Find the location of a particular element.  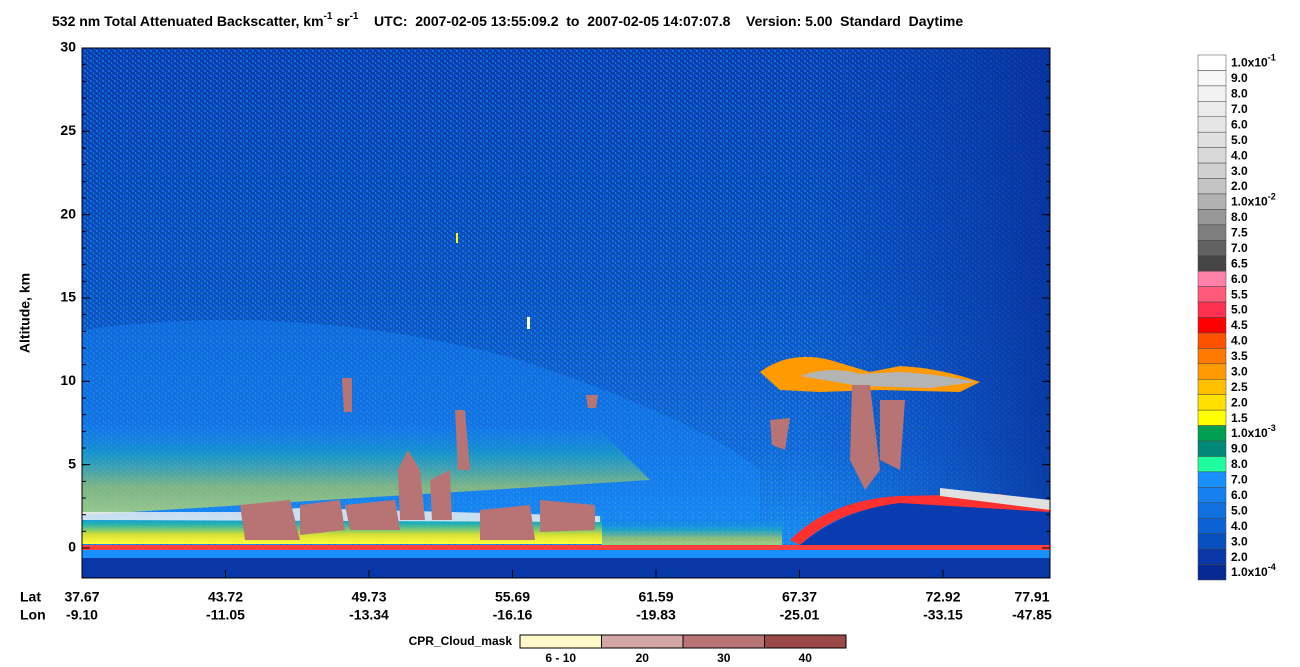

colorbar-label: 6.5 is located at coordinates (1239, 263).